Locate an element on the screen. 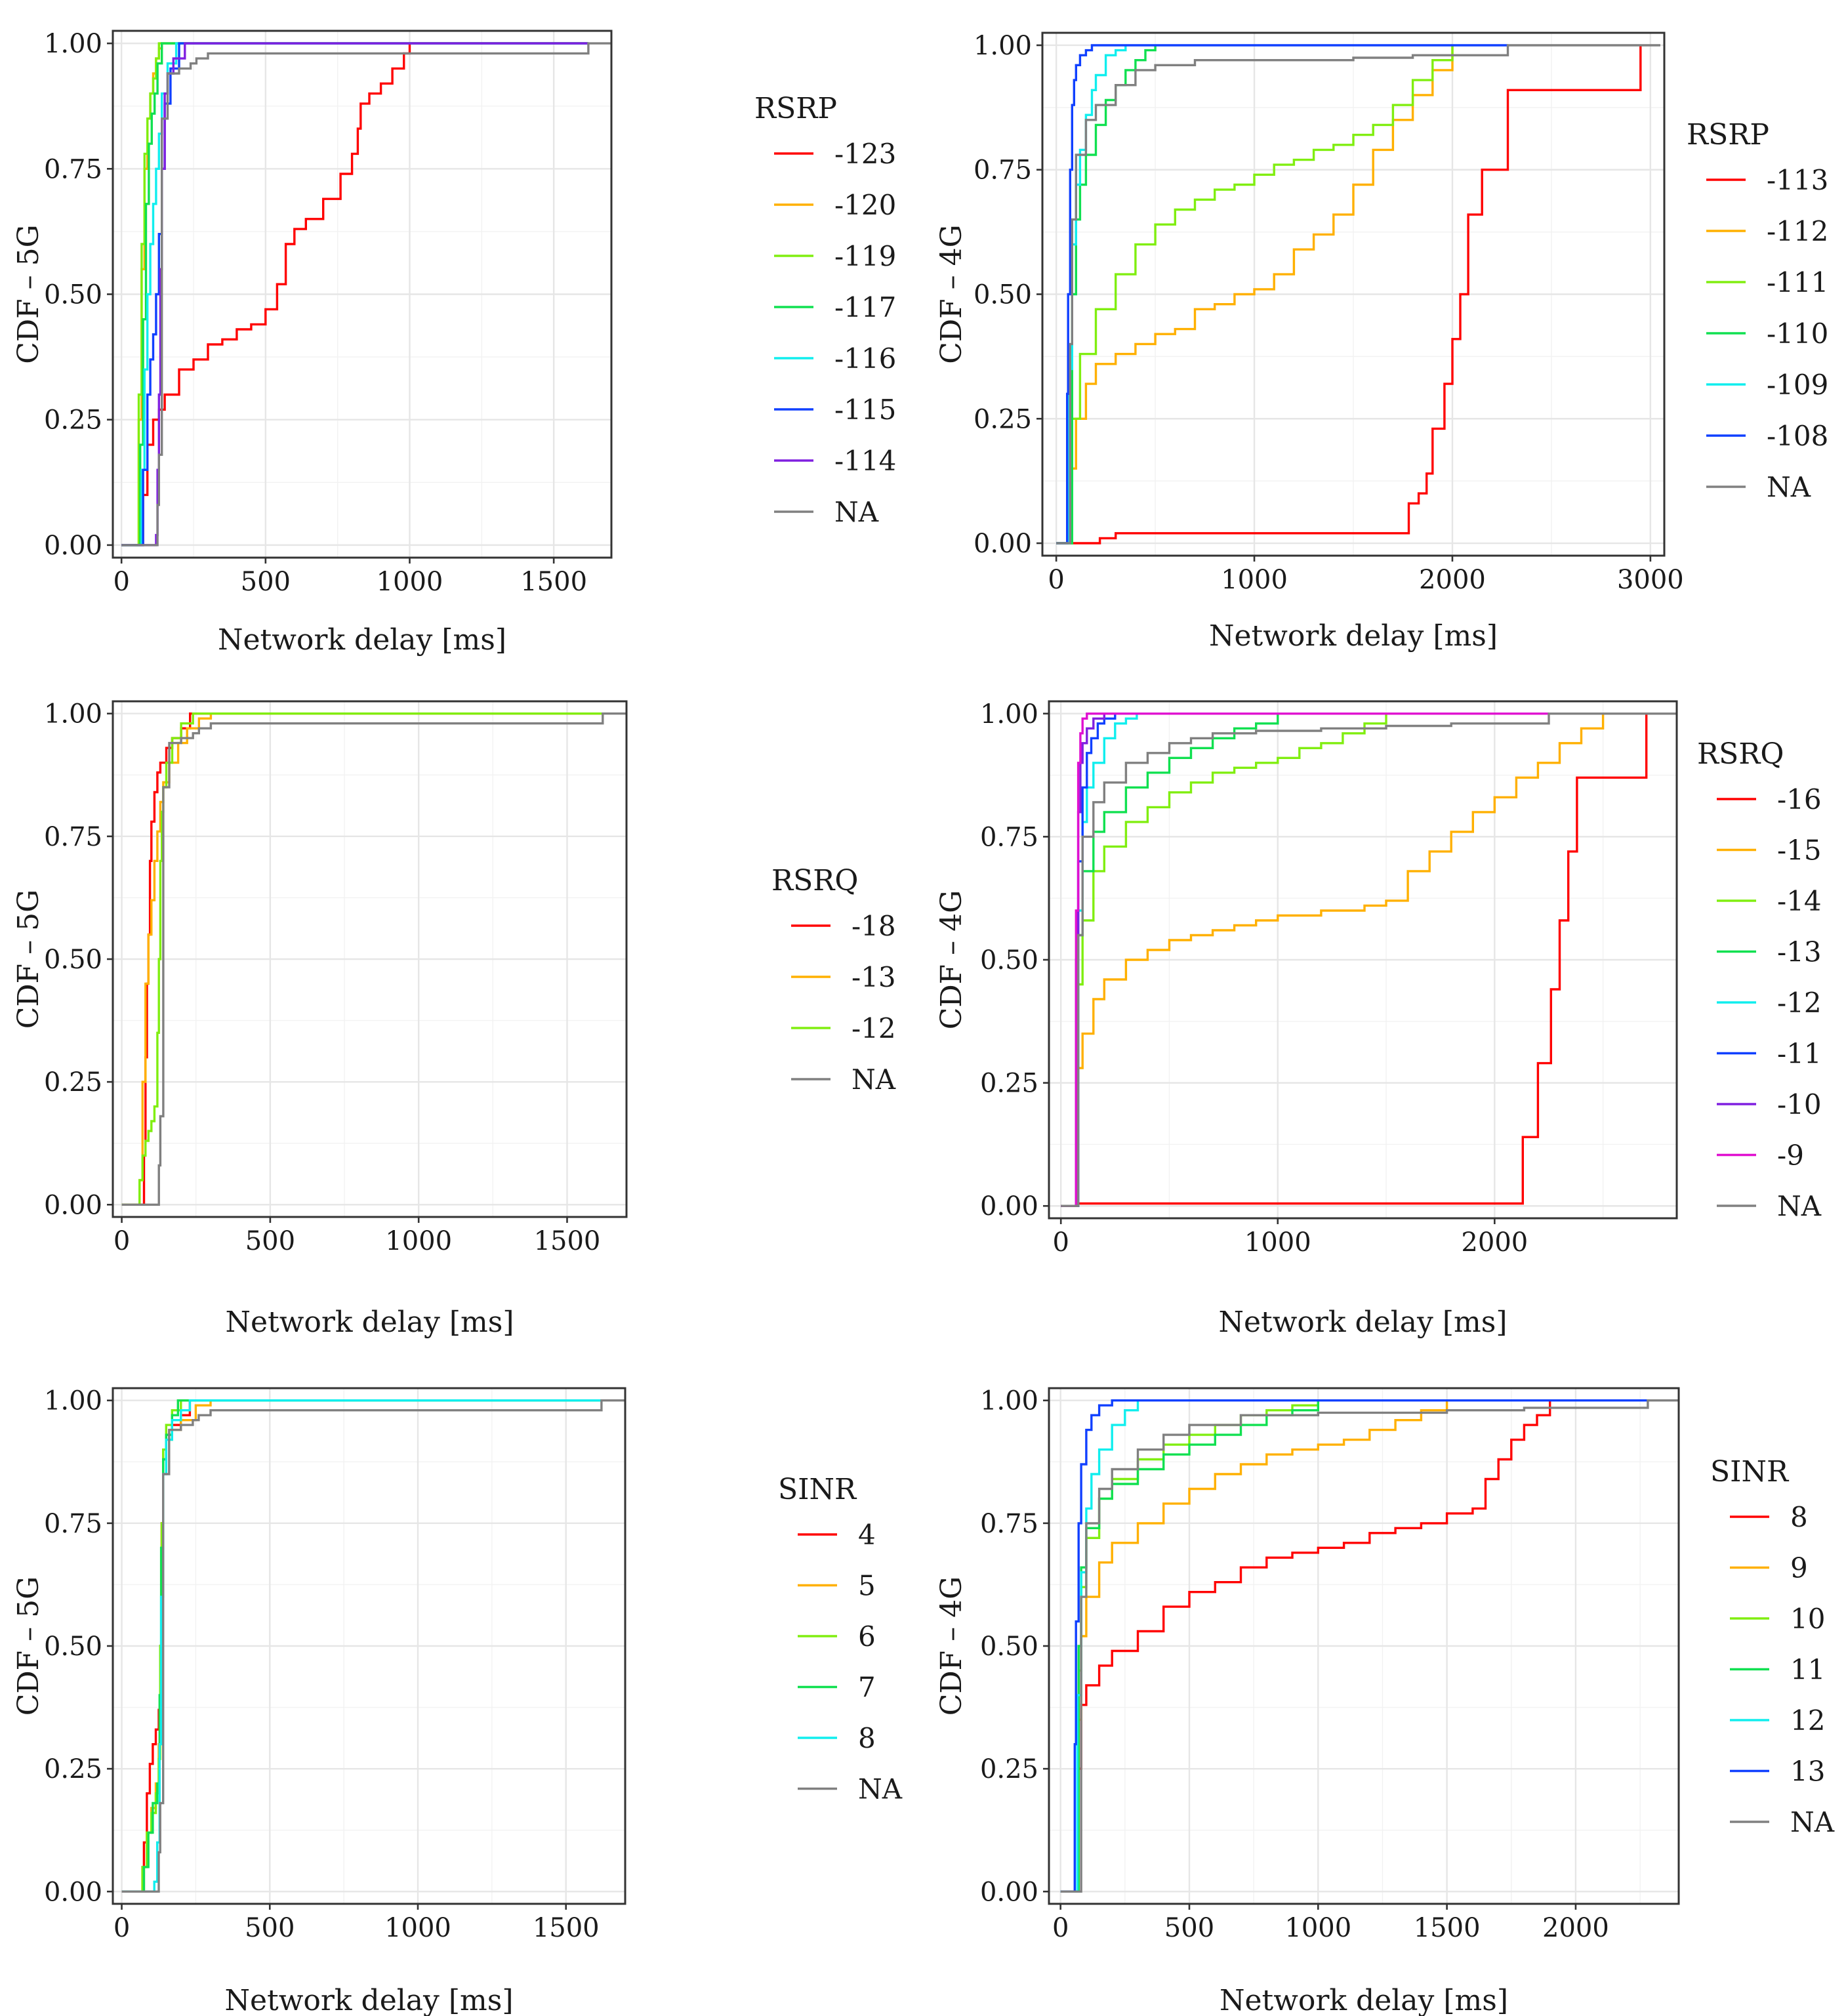 The image size is (1846, 2016). series-line--119 is located at coordinates (354, 294).